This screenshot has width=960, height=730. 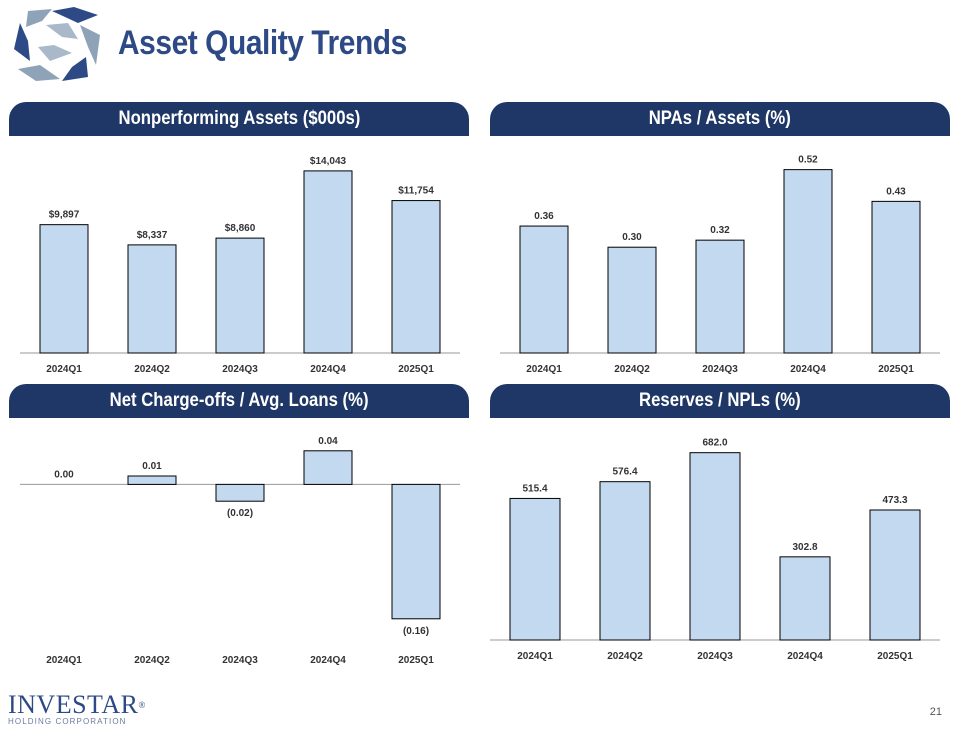 I want to click on panel-title: Reserves / NPLs (%), so click(x=720, y=400).